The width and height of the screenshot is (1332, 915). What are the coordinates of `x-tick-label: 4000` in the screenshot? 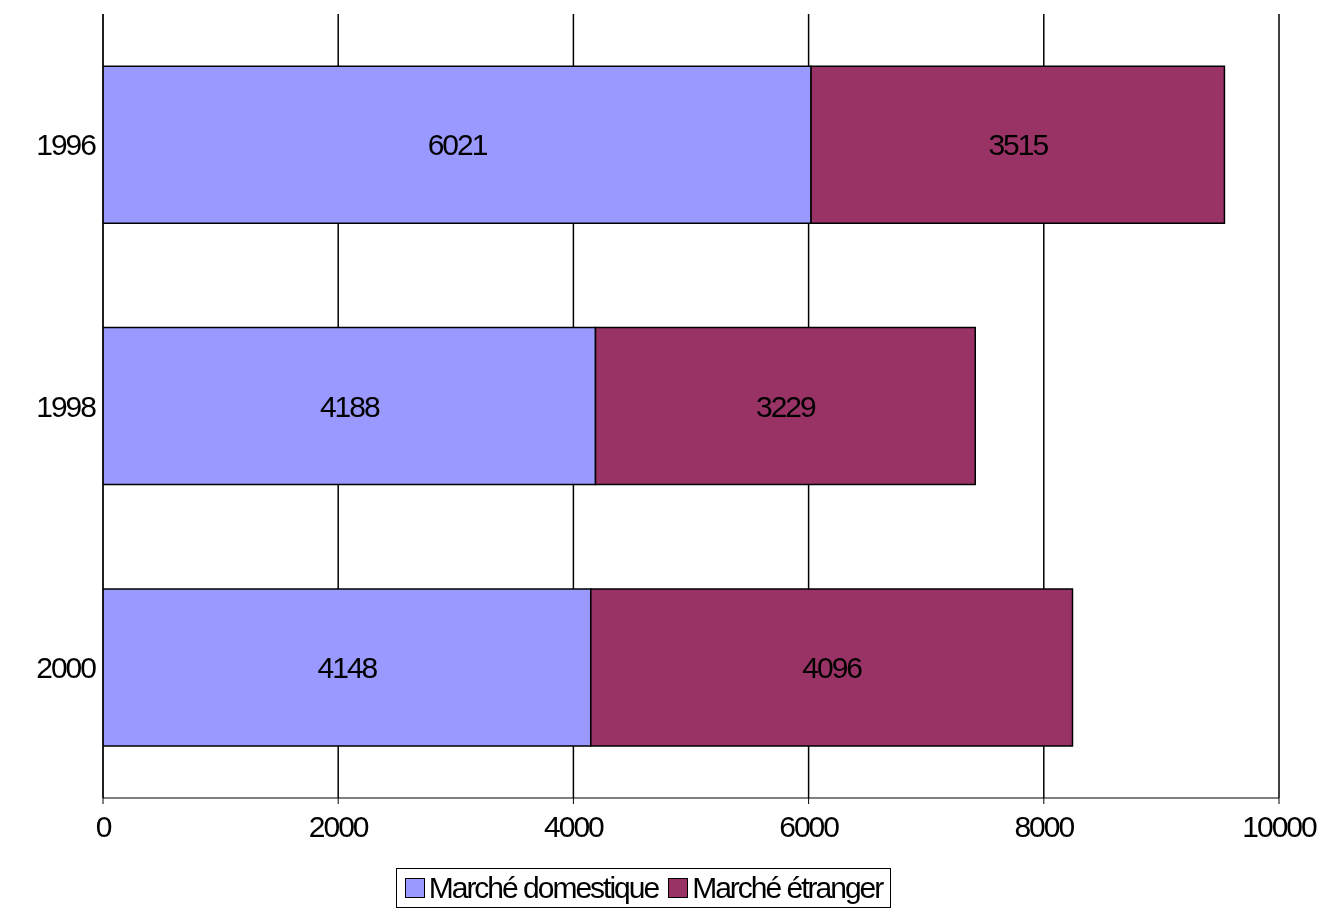 It's located at (574, 827).